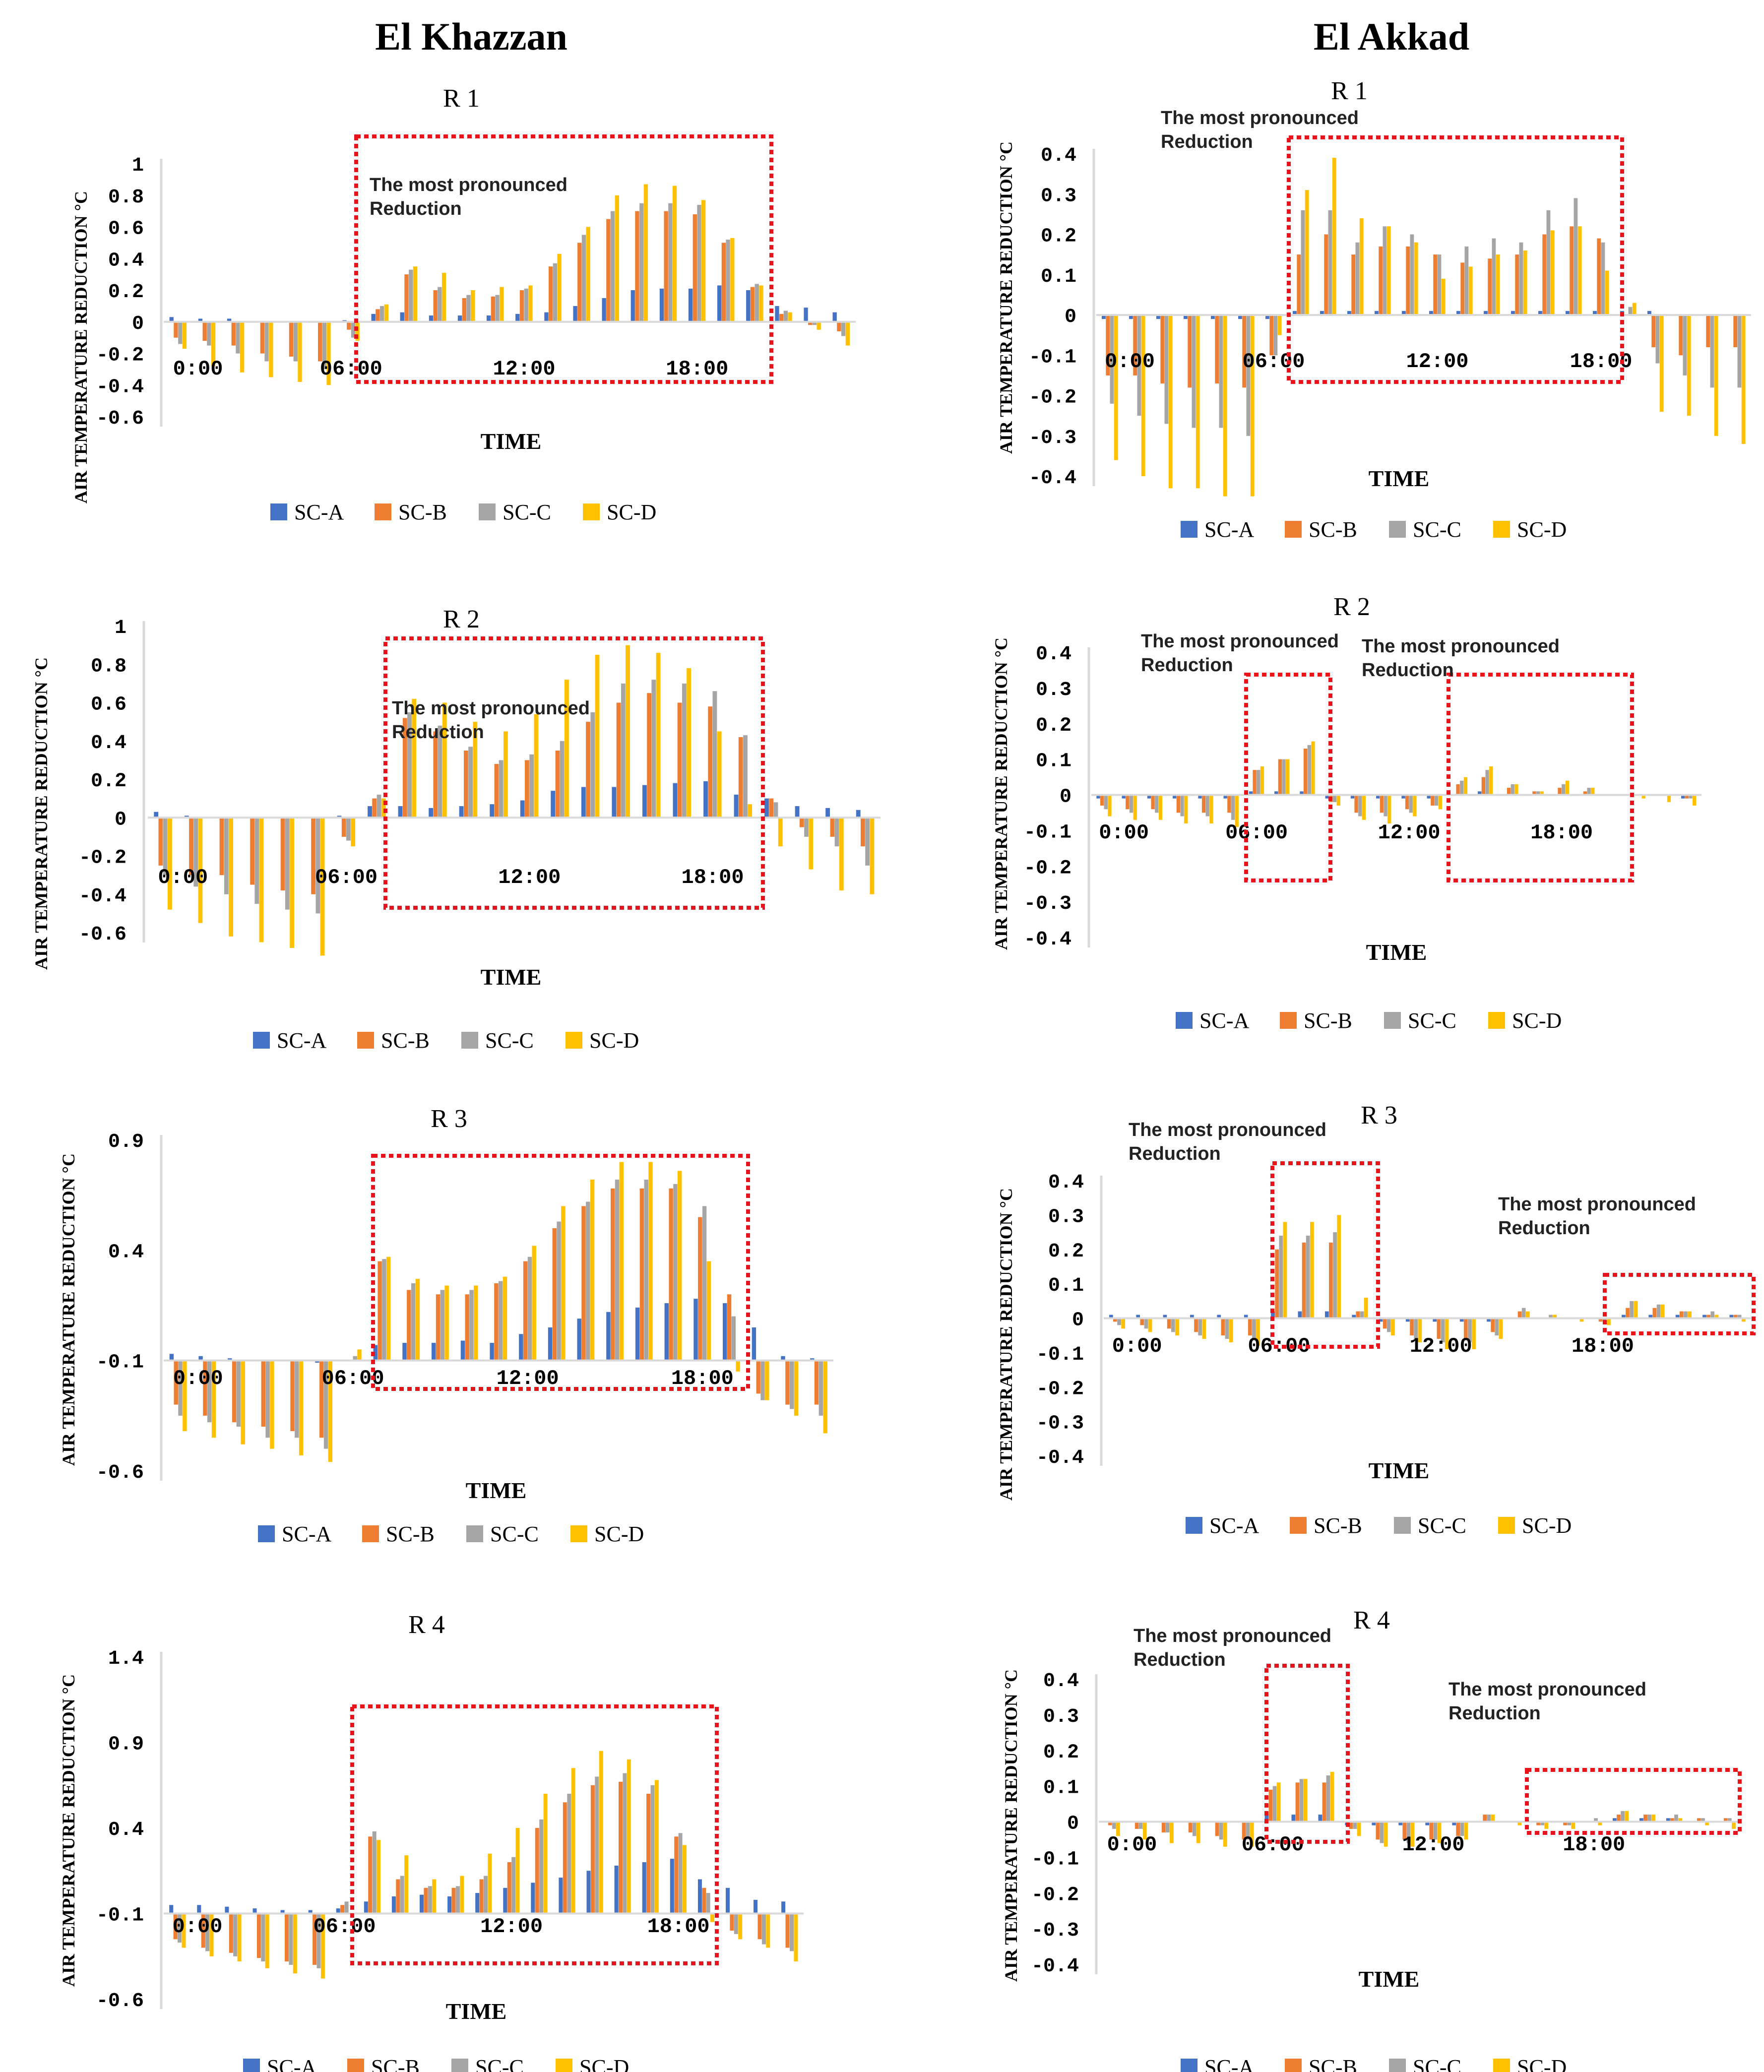 This screenshot has width=1764, height=2072. What do you see at coordinates (476, 2011) in the screenshot?
I see `x-axis-label: TIME` at bounding box center [476, 2011].